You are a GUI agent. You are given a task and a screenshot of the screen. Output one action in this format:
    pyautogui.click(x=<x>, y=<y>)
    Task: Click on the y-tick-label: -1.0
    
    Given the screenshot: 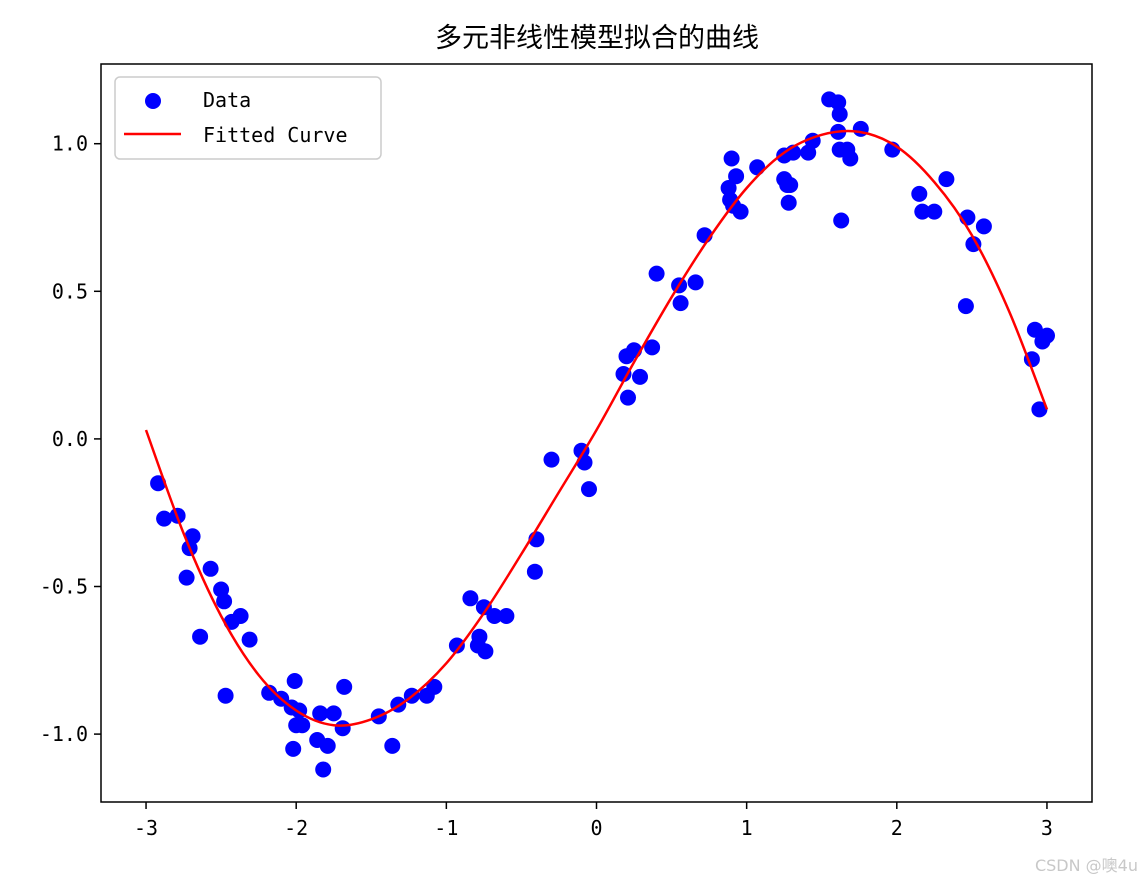 What is the action you would take?
    pyautogui.click(x=64, y=734)
    